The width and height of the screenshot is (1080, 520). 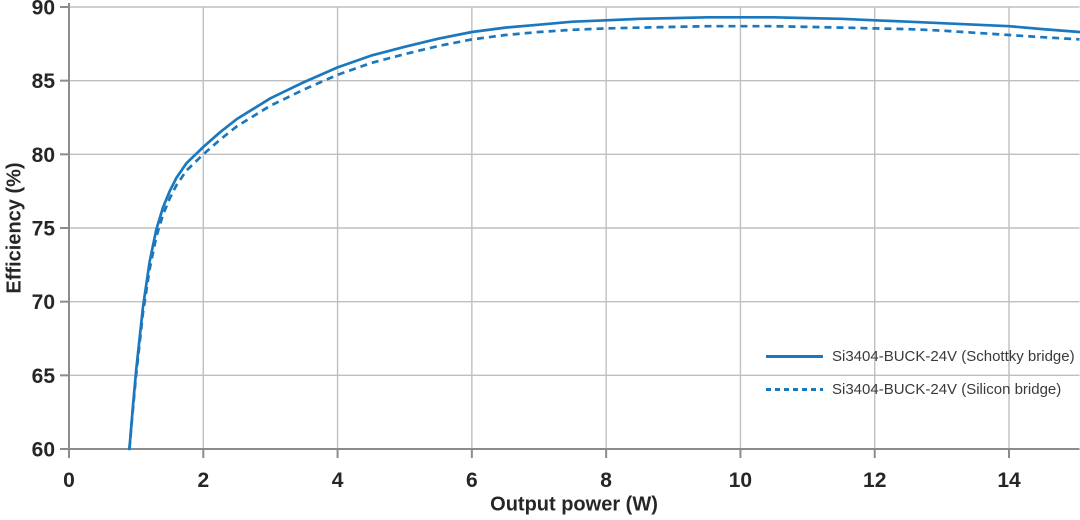 What do you see at coordinates (44, 229) in the screenshot?
I see `svg-text: 75` at bounding box center [44, 229].